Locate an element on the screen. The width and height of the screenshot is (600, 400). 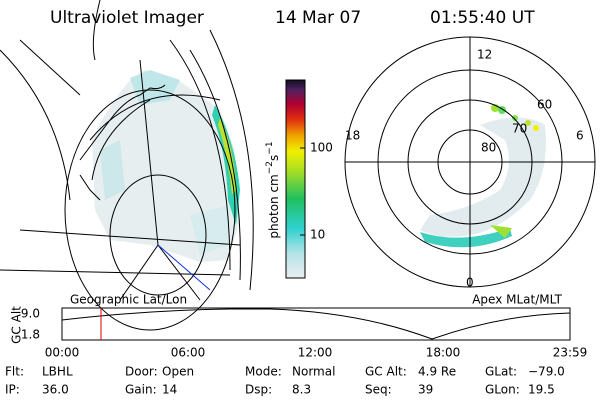
footer-value: 4.9 Re is located at coordinates (437, 372).